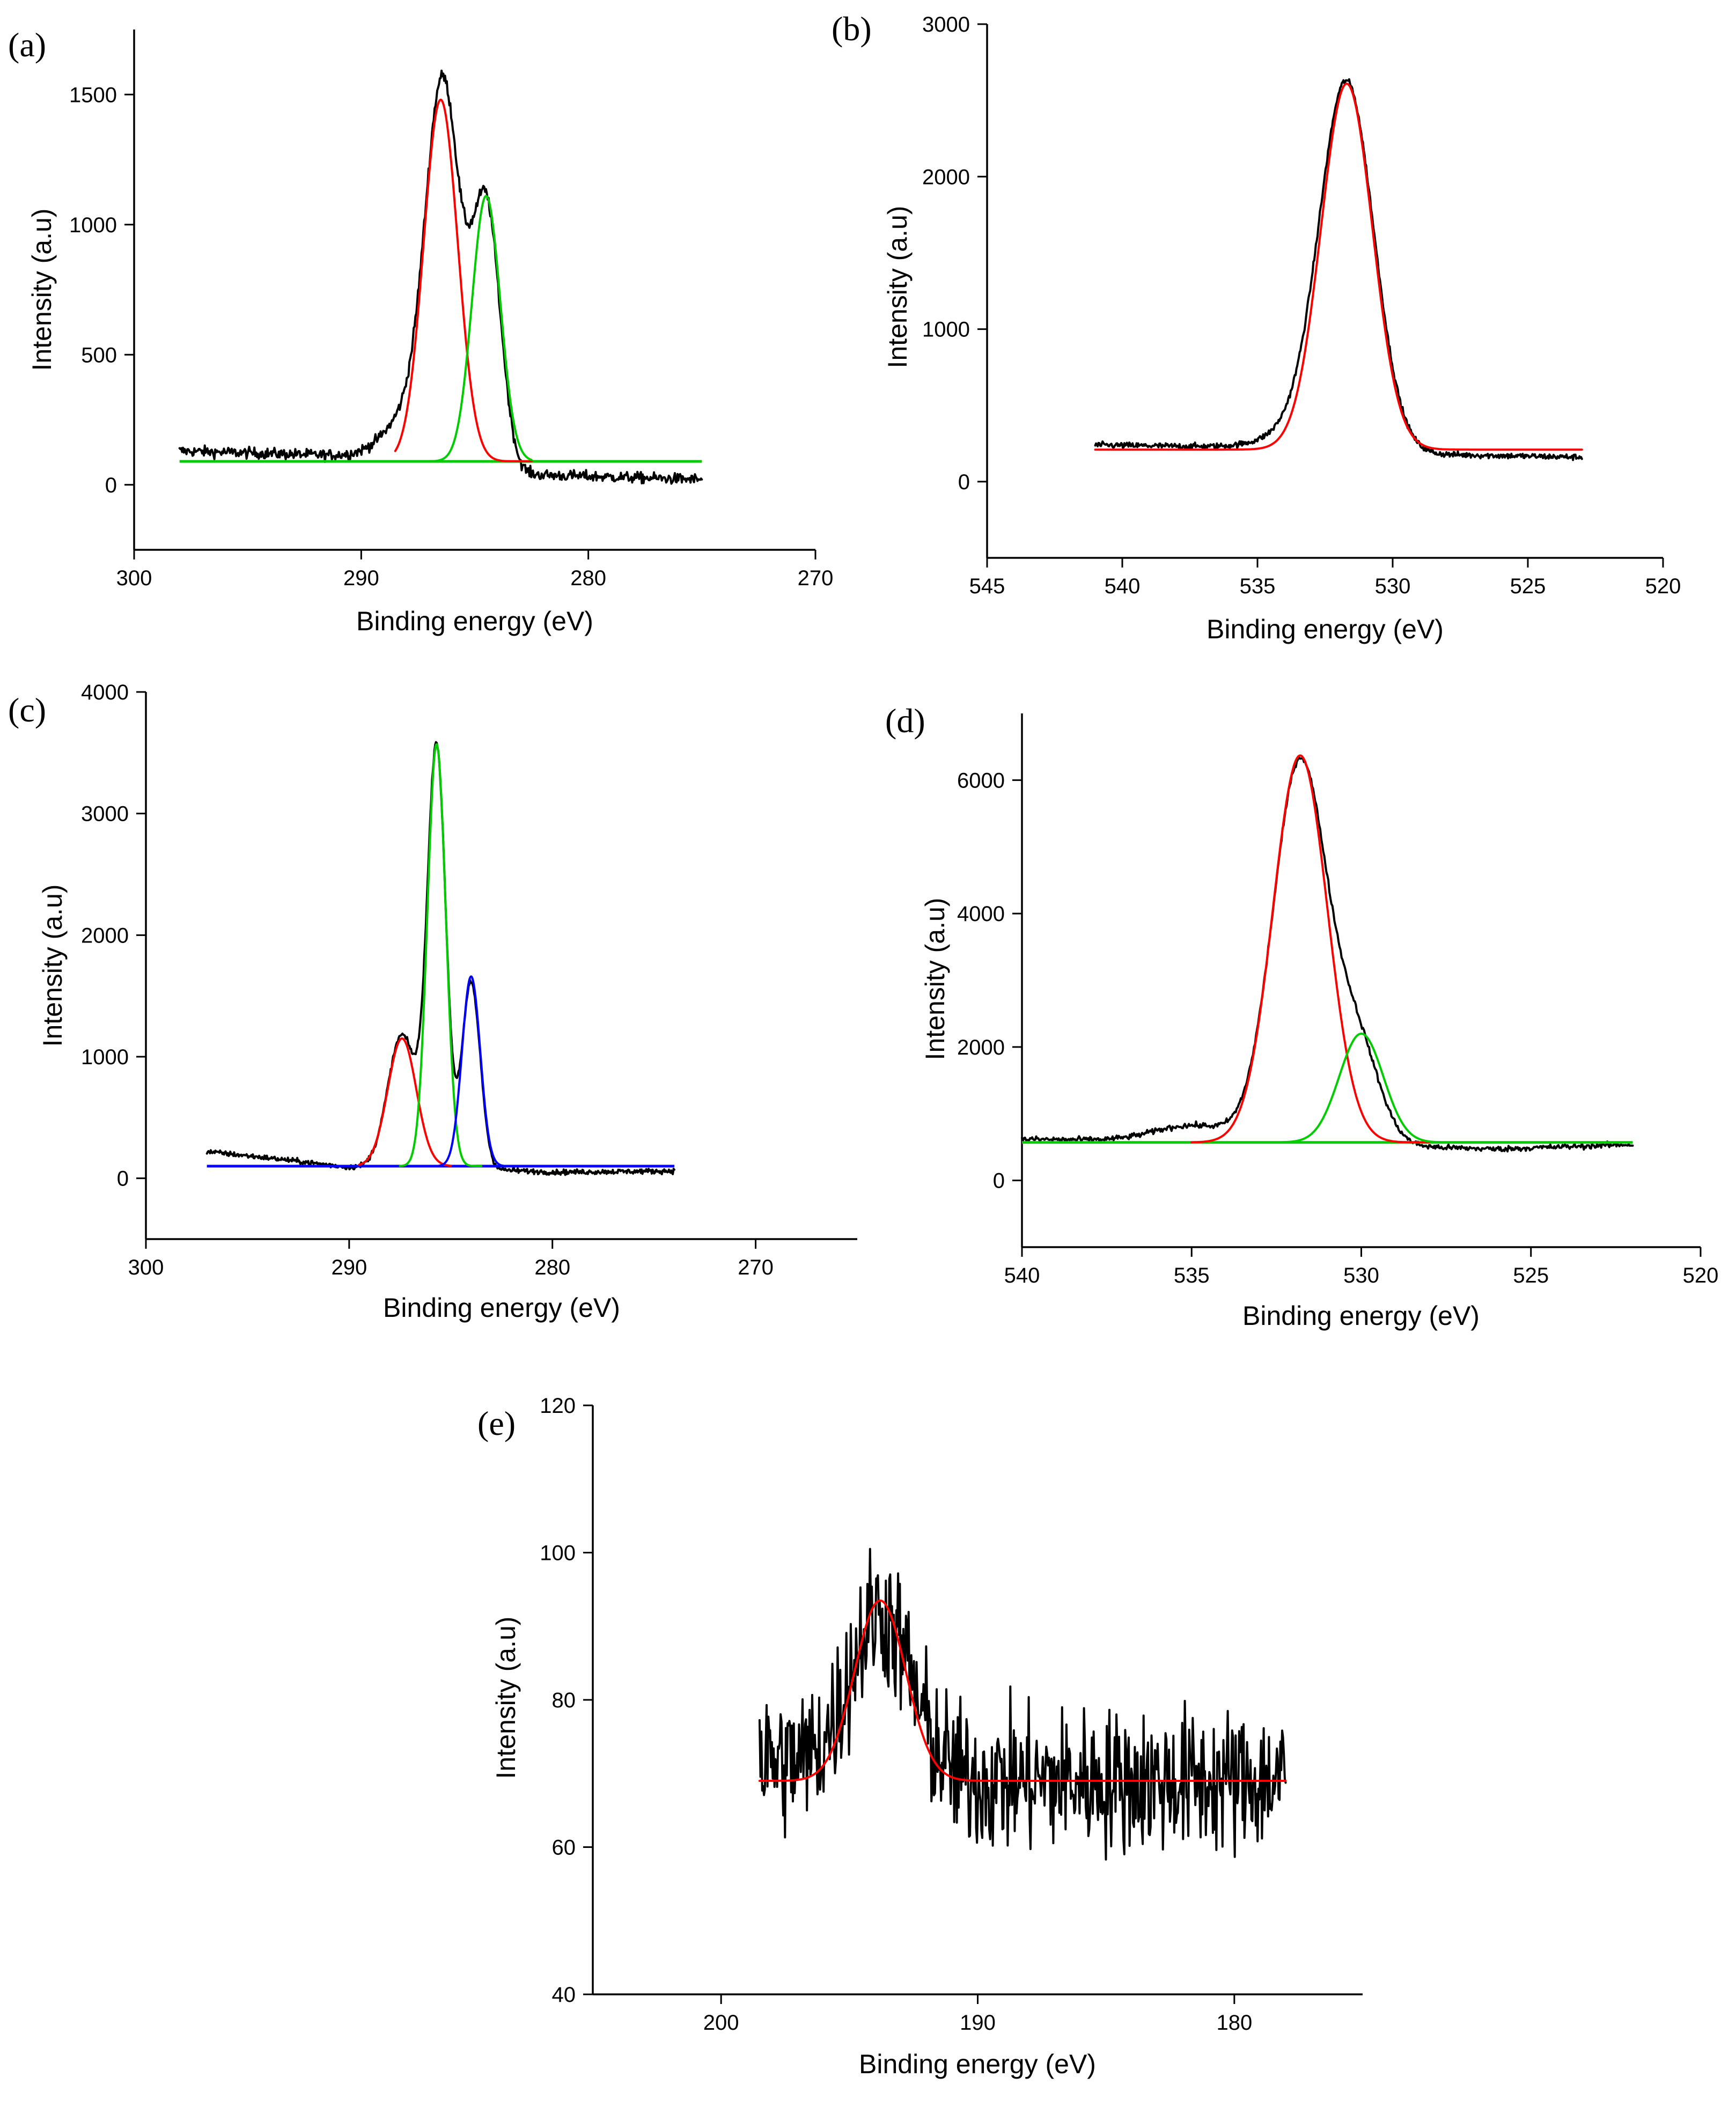 The width and height of the screenshot is (1736, 2107). What do you see at coordinates (93, 95) in the screenshot?
I see `y-tick-label: 1500` at bounding box center [93, 95].